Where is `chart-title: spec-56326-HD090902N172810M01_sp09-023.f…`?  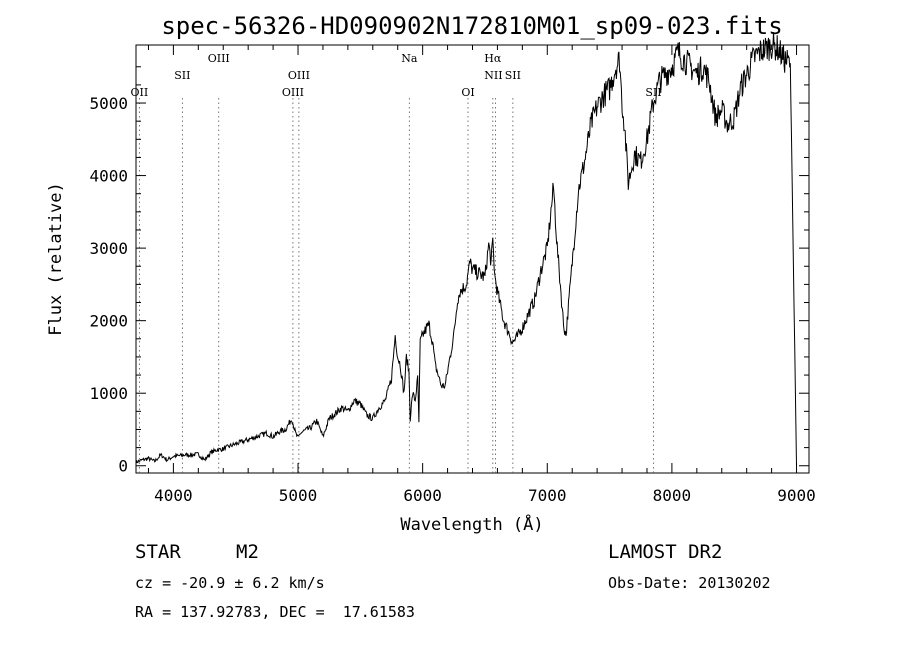
chart-title: spec-56326-HD090902N172810M01_sp09-023.f… is located at coordinates (471, 26).